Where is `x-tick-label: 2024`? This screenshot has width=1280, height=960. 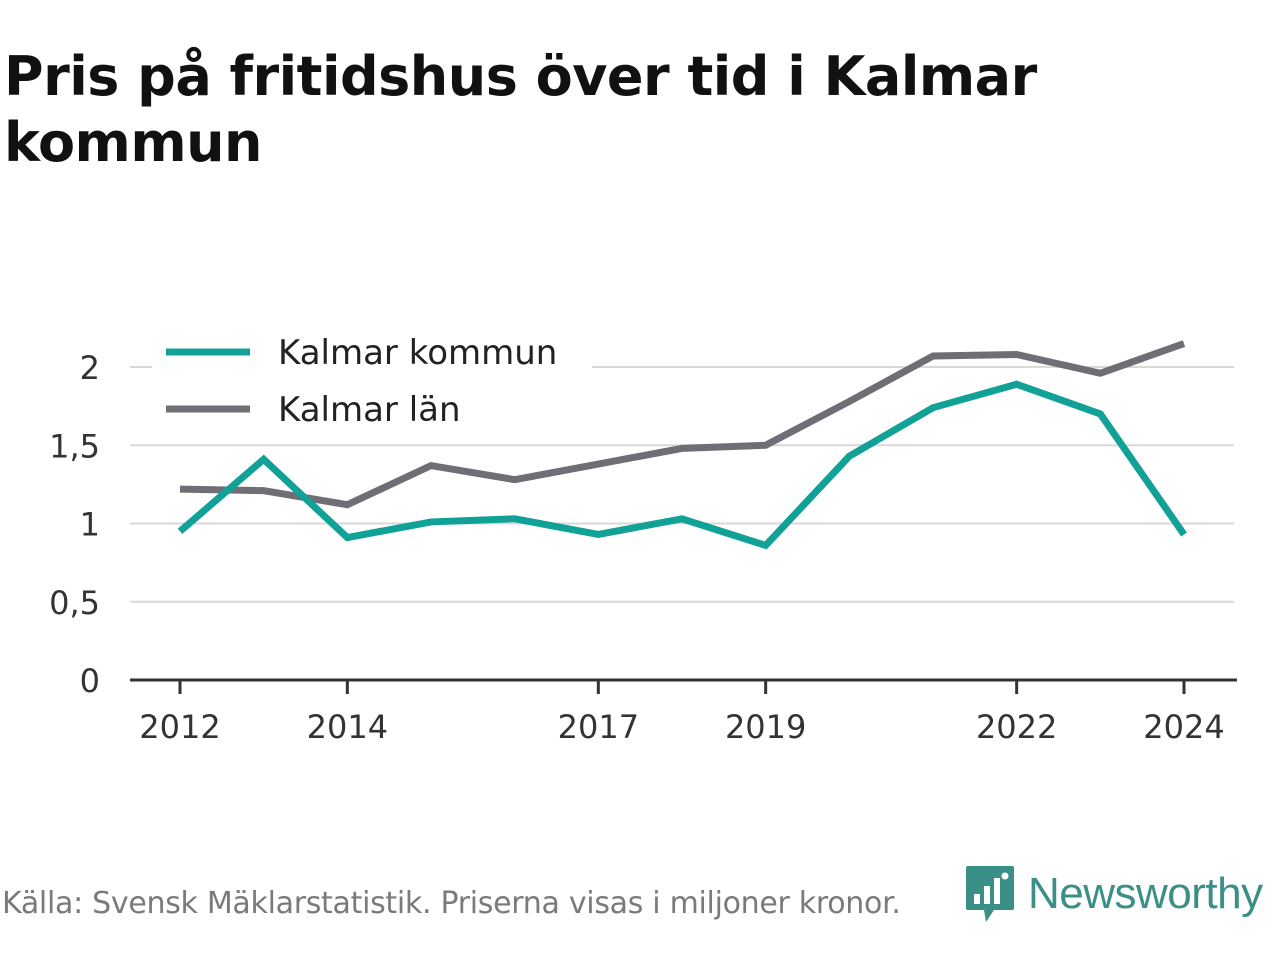
x-tick-label: 2024 is located at coordinates (1183, 727).